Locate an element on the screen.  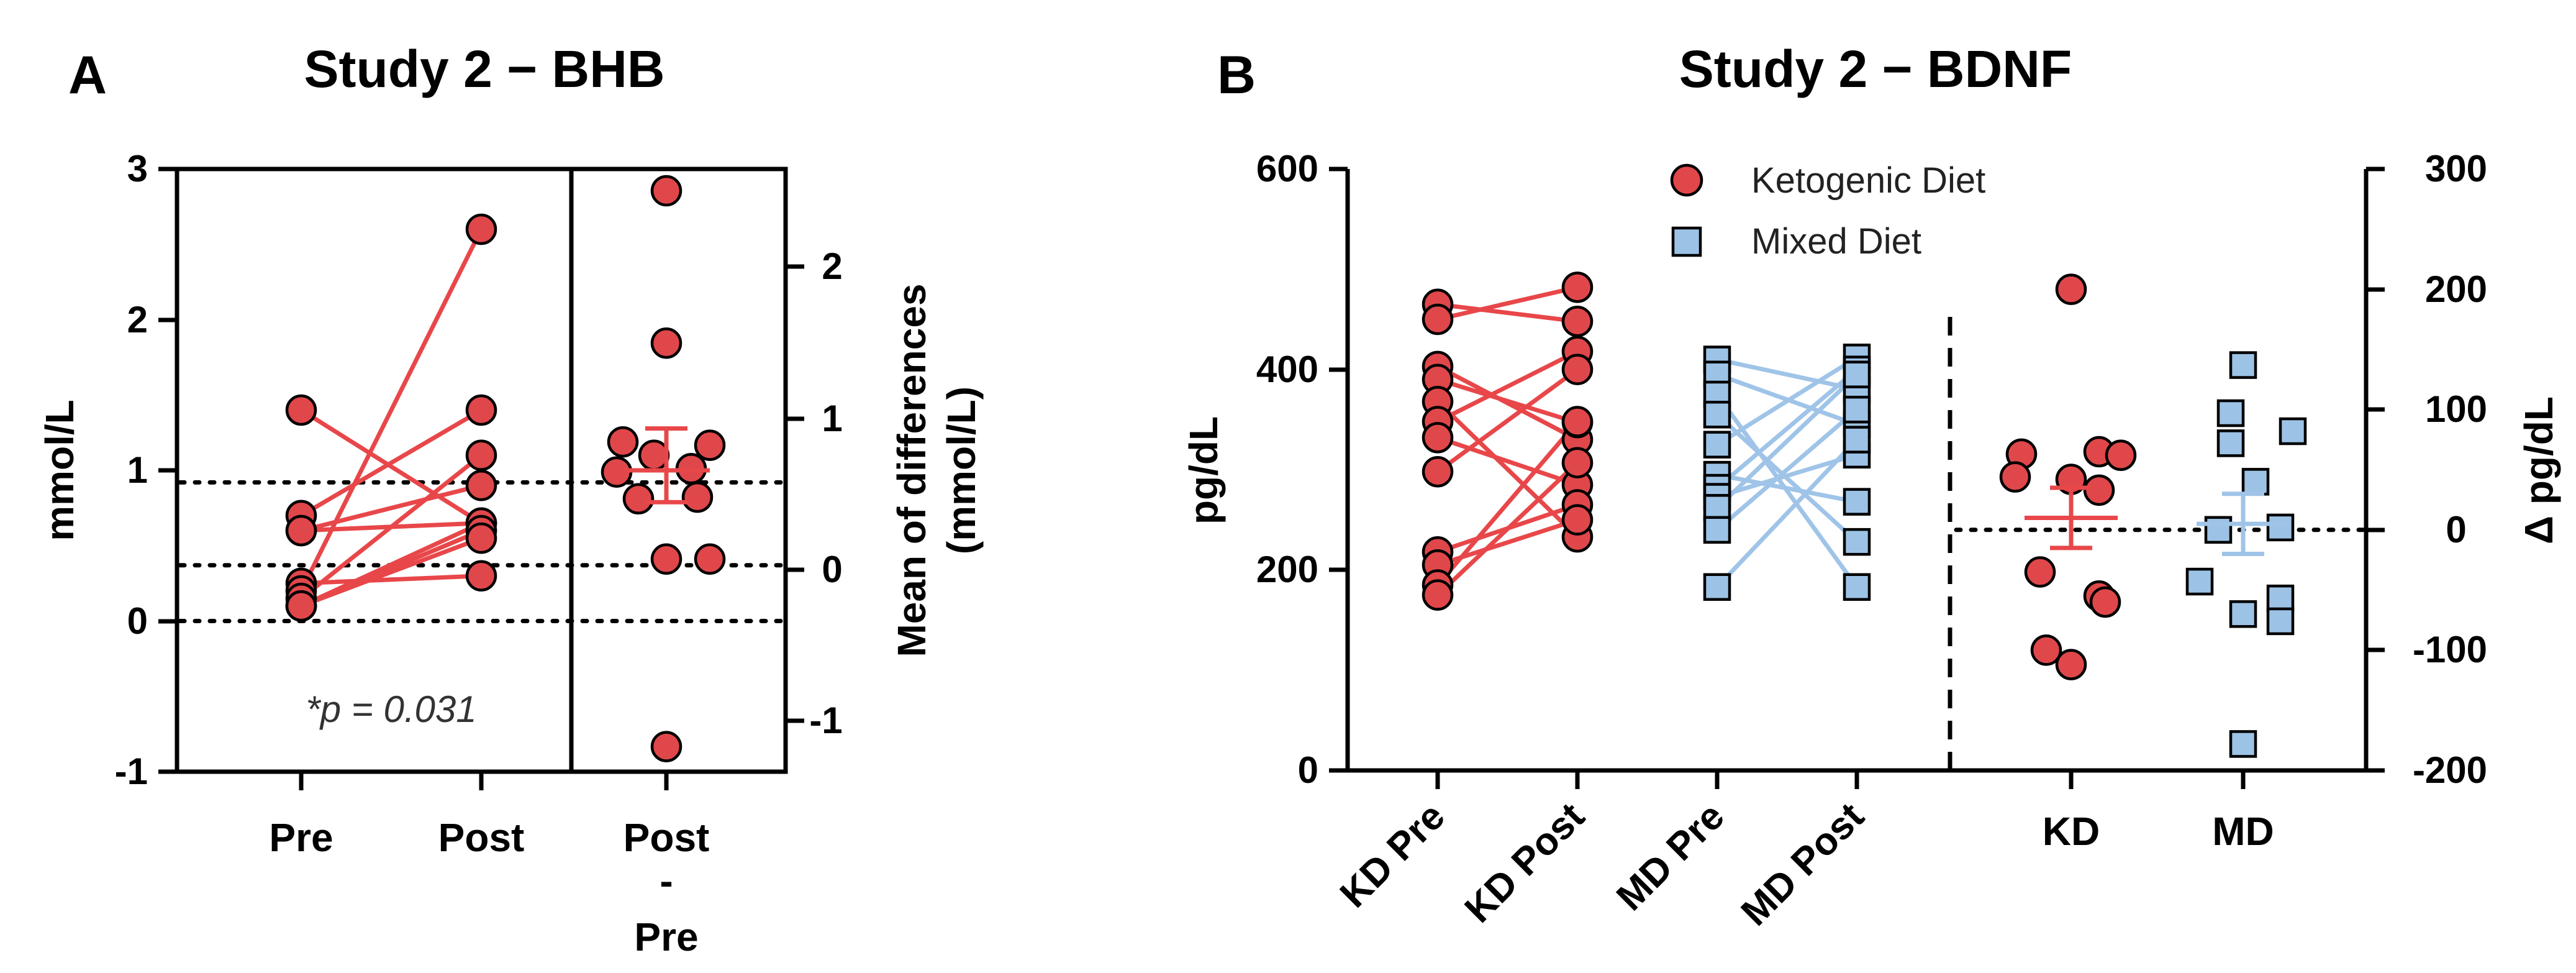
panel-a-left-ticks: 3 2 1 0 -1 is located at coordinates (146, 470).